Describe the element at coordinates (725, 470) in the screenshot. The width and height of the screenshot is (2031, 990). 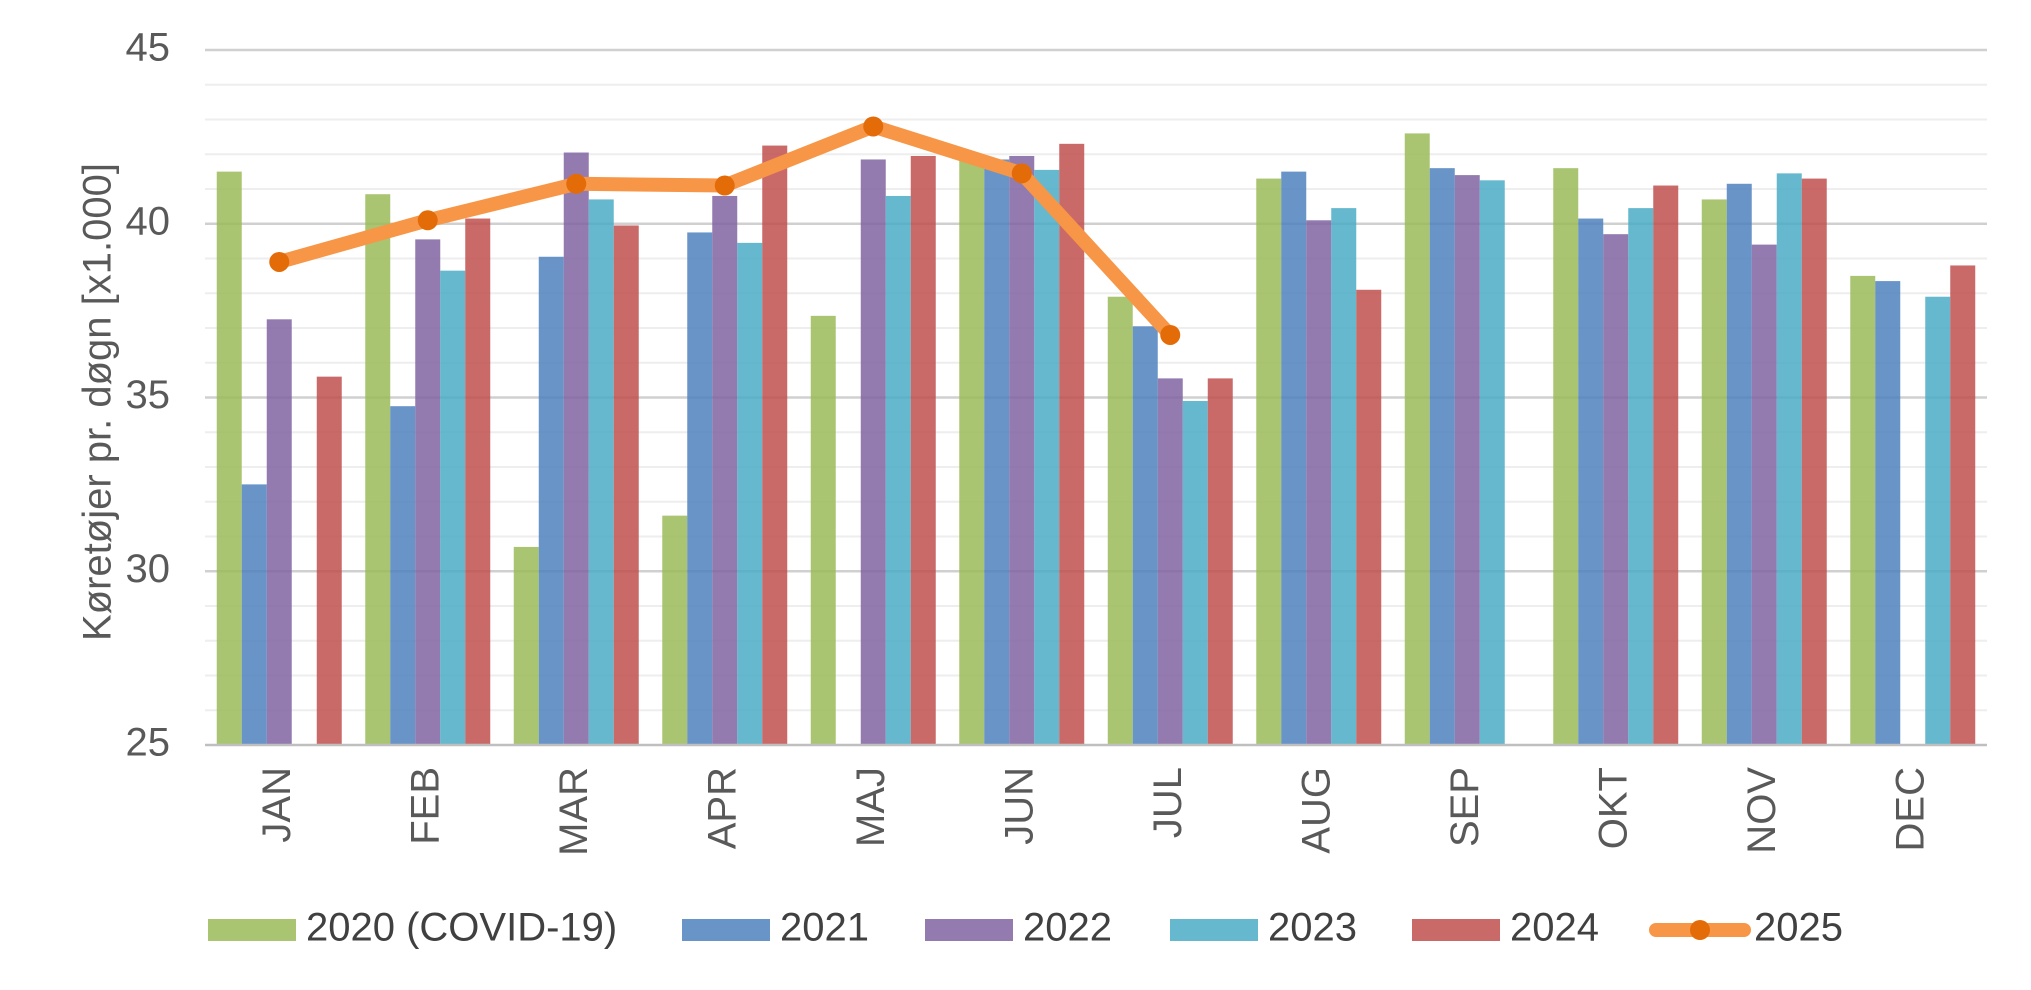
I see `bar-2022-apr` at that location.